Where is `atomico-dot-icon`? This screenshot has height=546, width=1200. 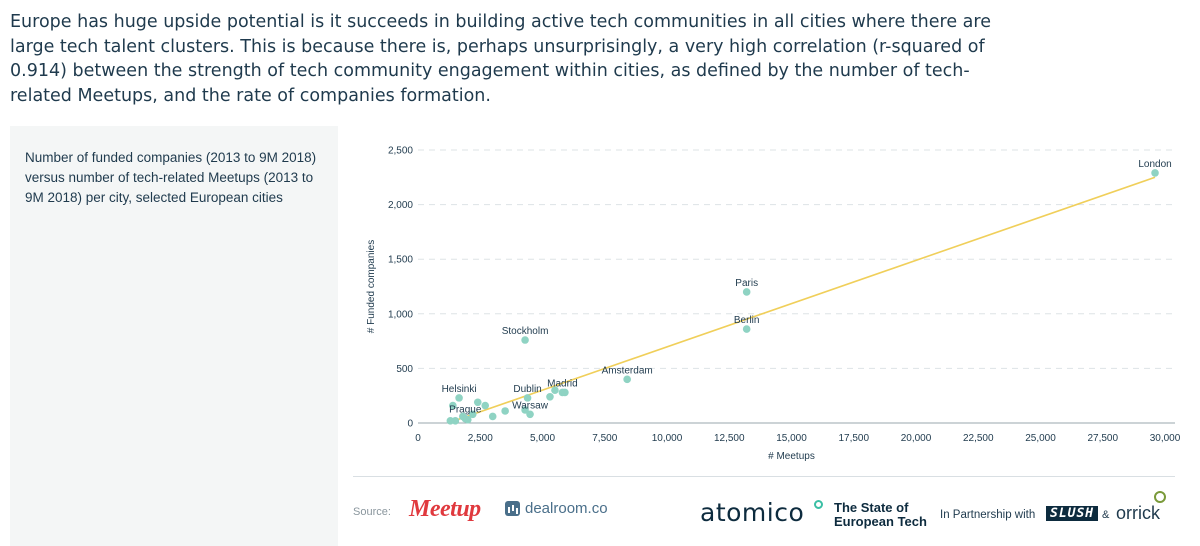
atomico-dot-icon is located at coordinates (818, 504).